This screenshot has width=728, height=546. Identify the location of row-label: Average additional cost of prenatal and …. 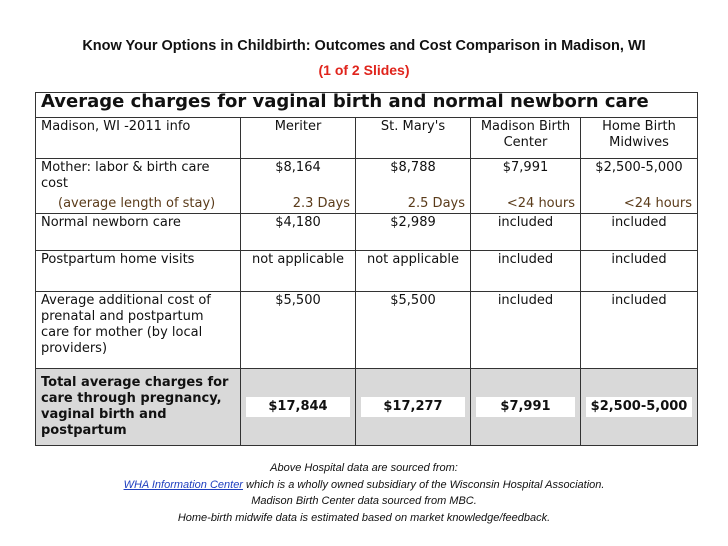
(138, 330).